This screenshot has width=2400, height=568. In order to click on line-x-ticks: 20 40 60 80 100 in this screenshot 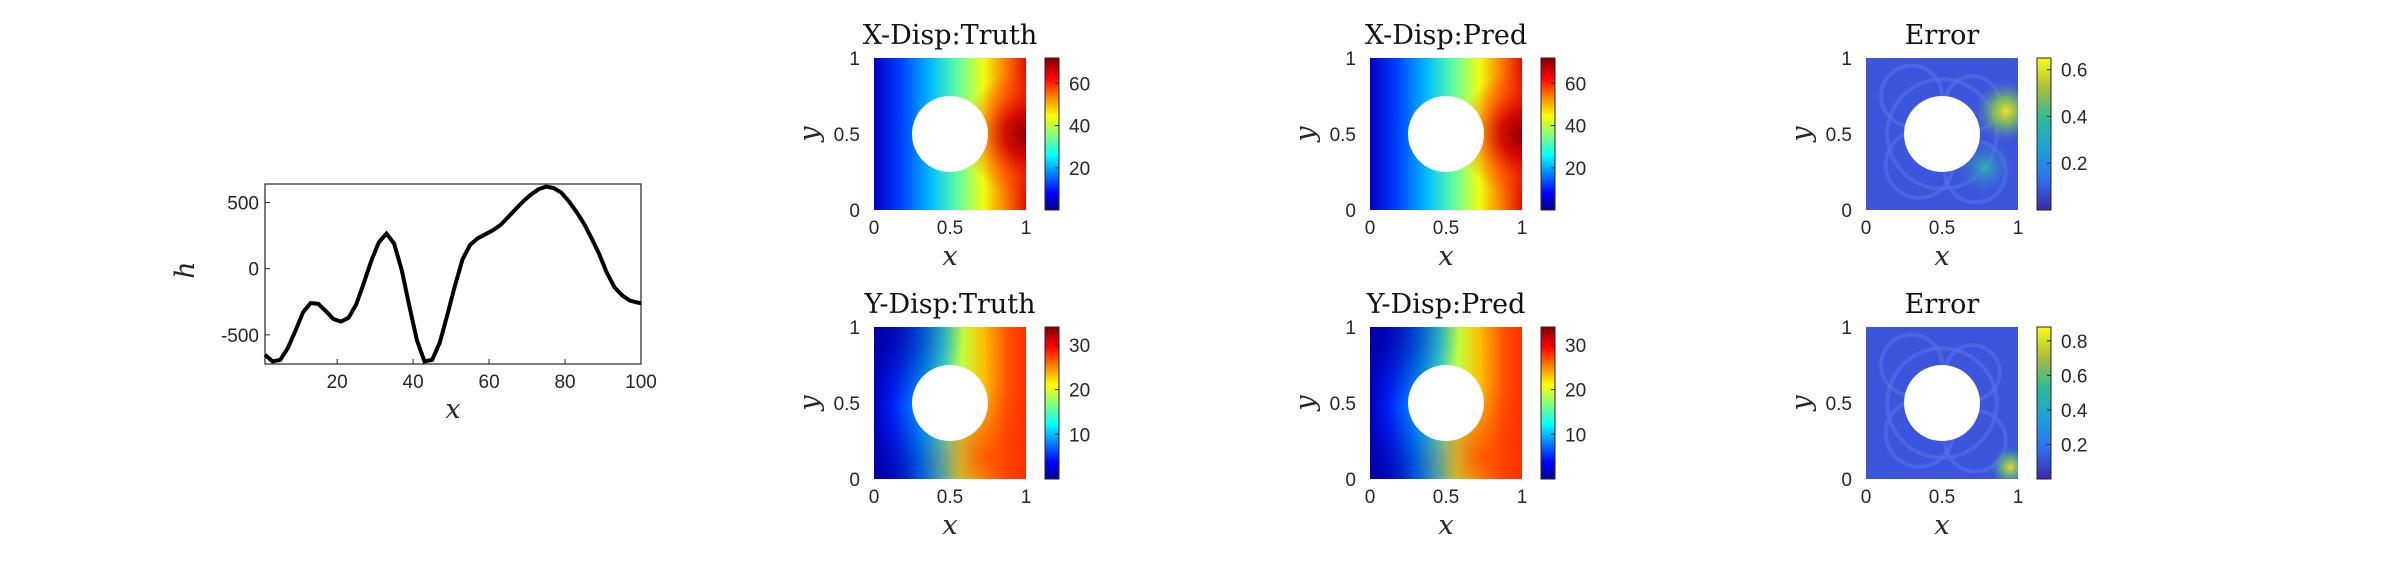, I will do `click(492, 376)`.